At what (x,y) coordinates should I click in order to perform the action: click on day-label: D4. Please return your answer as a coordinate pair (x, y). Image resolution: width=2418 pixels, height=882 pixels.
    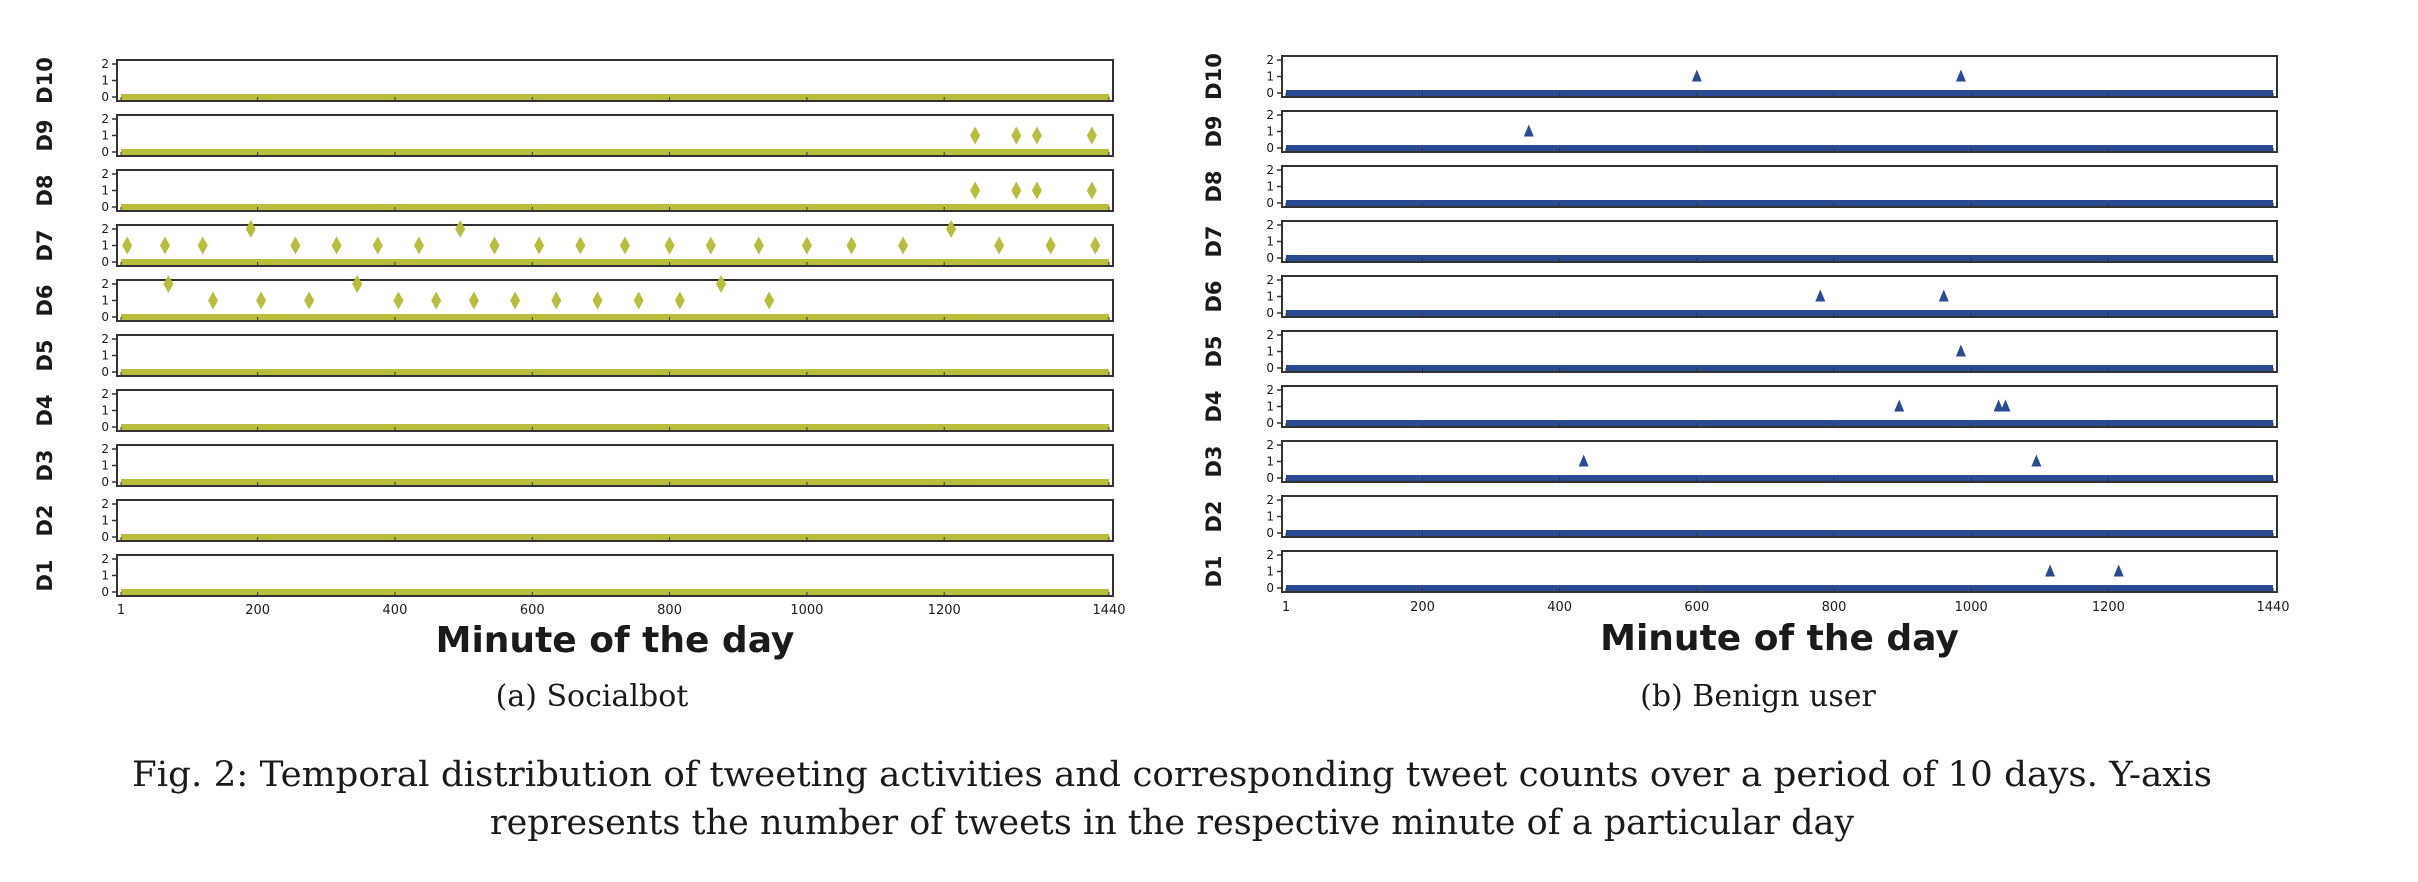
    Looking at the image, I should click on (1214, 406).